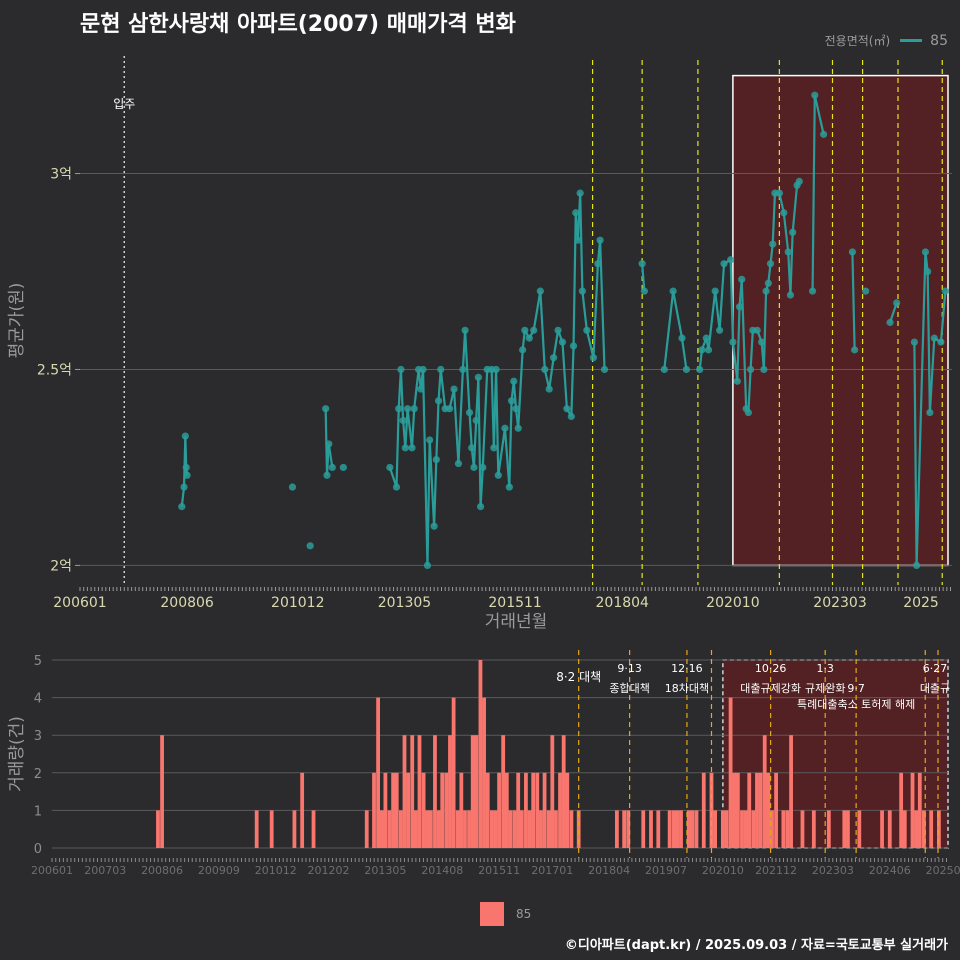  What do you see at coordinates (732, 603) in the screenshot?
I see `x-tick-label: 202010` at bounding box center [732, 603].